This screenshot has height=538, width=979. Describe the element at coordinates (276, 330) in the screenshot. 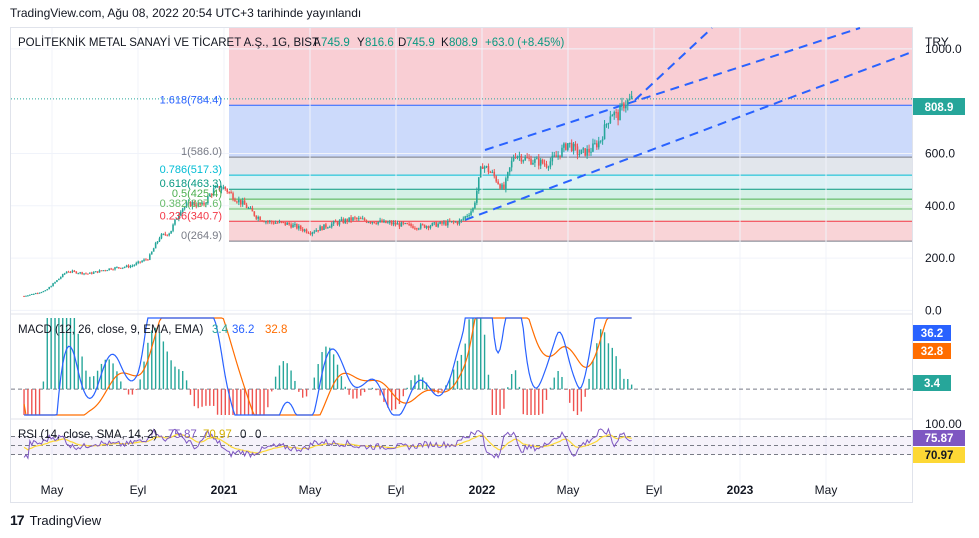

I see `macd-signal-value: 32.8` at that location.